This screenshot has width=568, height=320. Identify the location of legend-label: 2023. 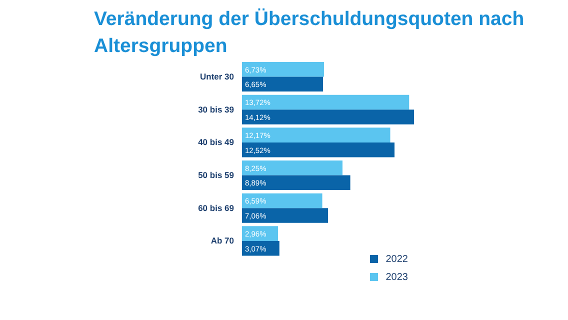
(397, 277).